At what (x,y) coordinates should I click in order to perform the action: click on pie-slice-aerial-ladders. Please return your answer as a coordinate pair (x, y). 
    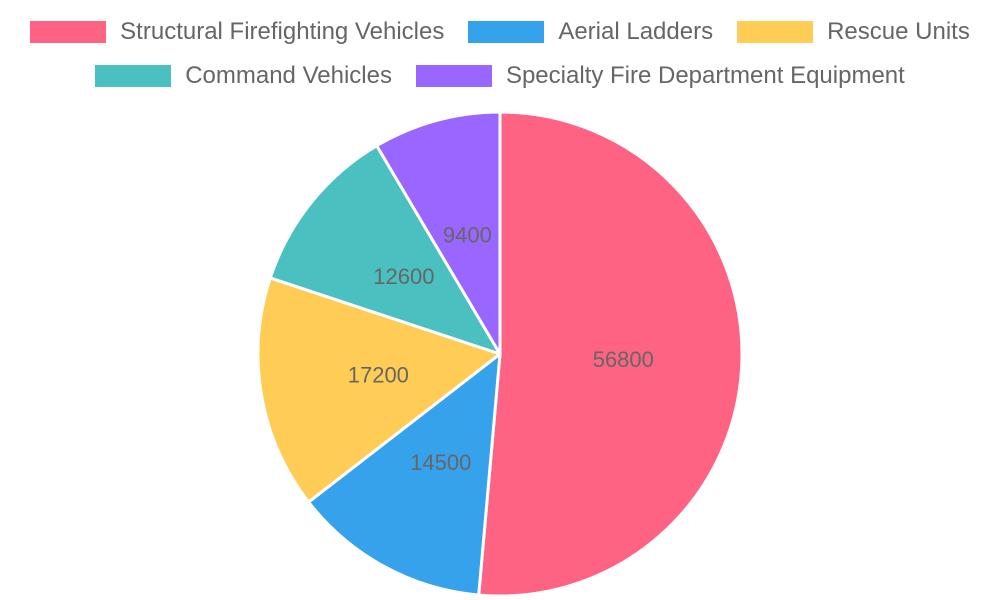
    Looking at the image, I should click on (404, 474).